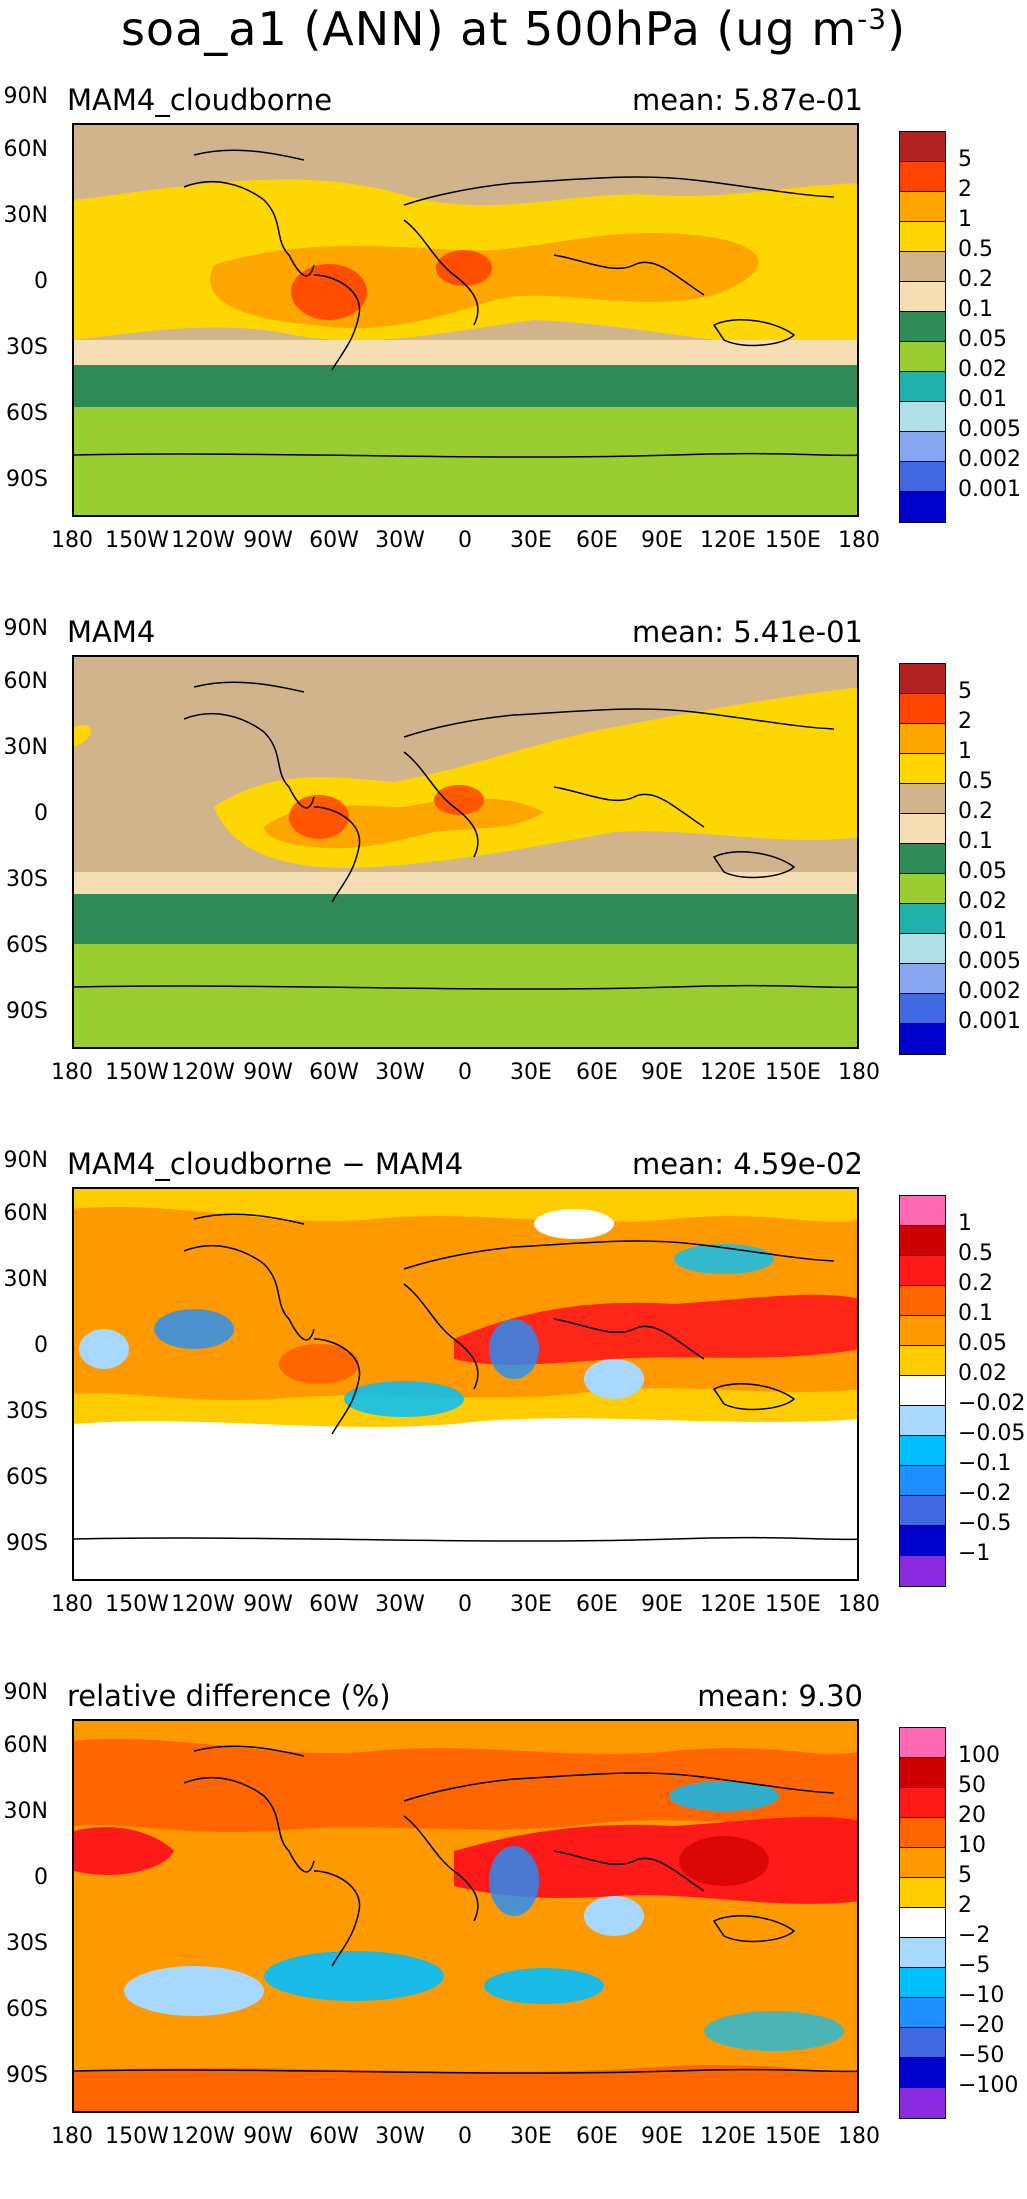 Image resolution: width=1027 pixels, height=2199 pixels. Describe the element at coordinates (974, 1965) in the screenshot. I see `colorbar-level-label: −5` at that location.